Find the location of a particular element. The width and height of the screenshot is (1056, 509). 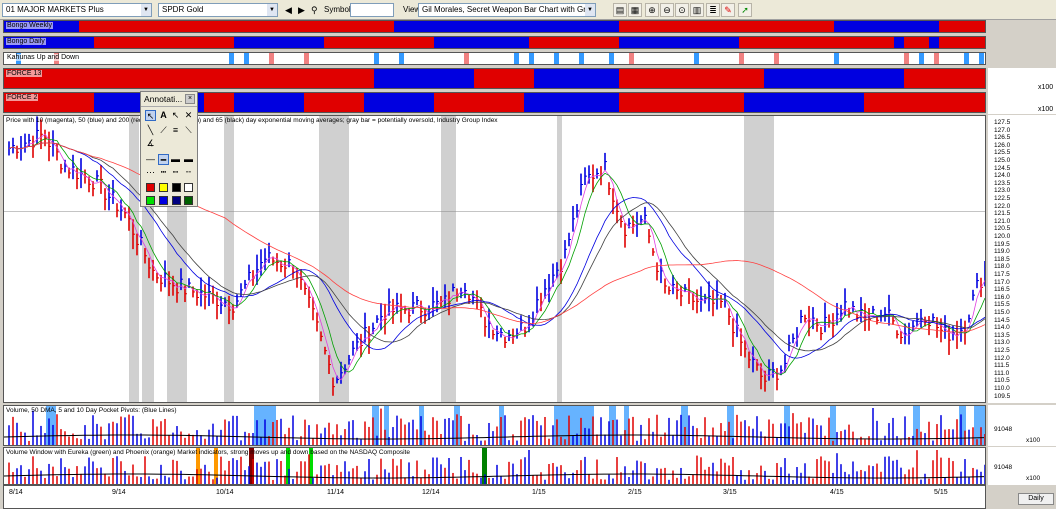

zoom-in-icon: ⊕ is located at coordinates (652, 10).